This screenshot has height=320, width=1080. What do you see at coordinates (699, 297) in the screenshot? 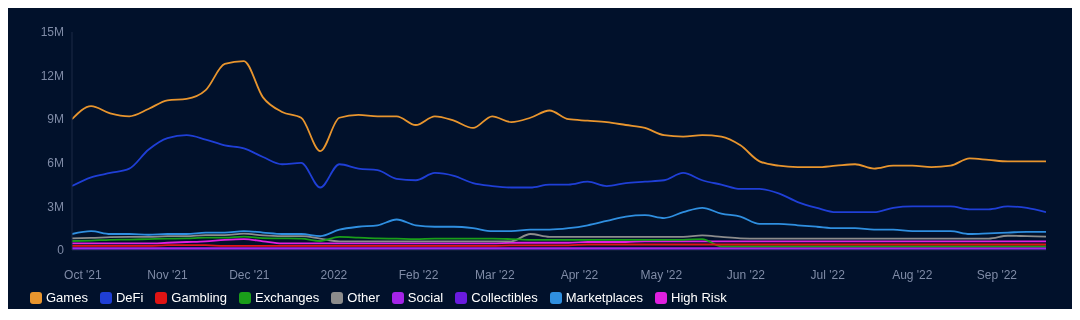
I see `legend-label: High Risk` at bounding box center [699, 297].